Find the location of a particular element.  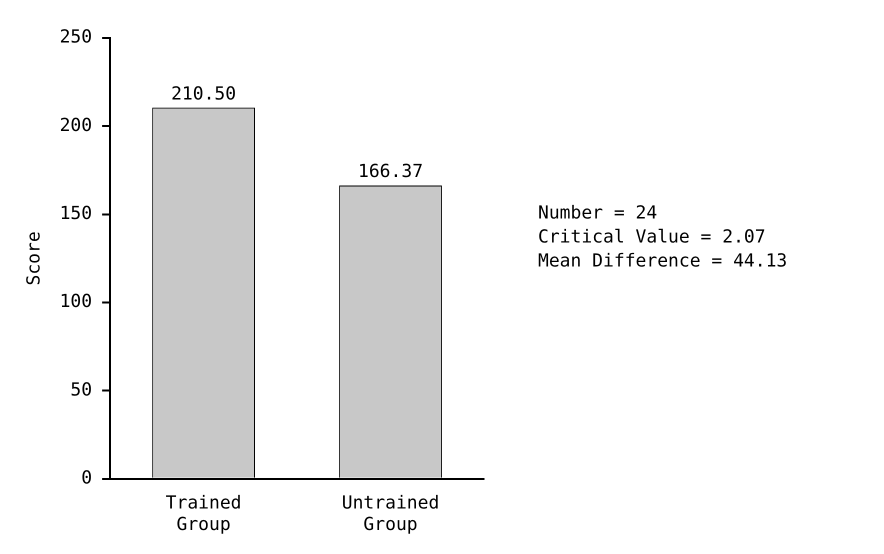

data-label: 210.50 is located at coordinates (203, 93).